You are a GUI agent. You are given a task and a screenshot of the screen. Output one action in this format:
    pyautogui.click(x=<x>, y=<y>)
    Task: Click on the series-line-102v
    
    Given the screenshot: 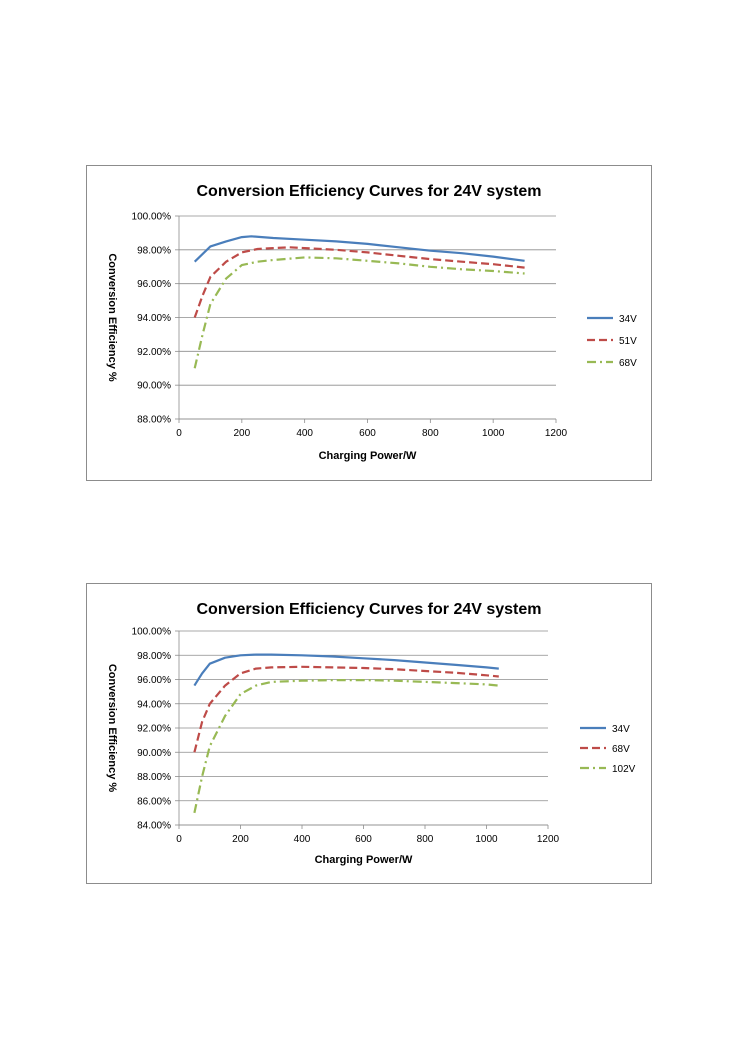 What is the action you would take?
    pyautogui.click(x=346, y=746)
    